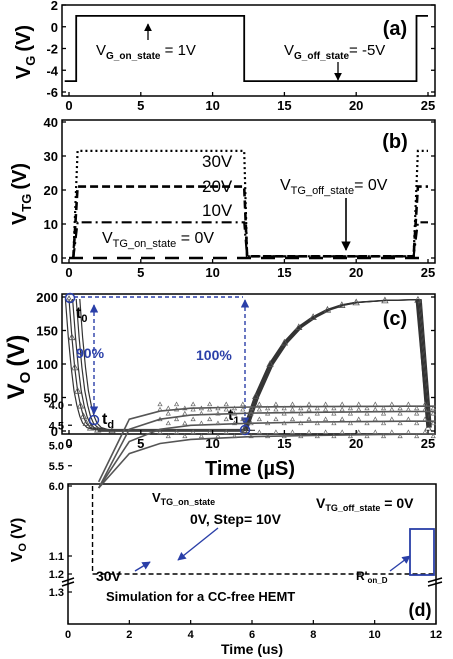 This screenshot has height=659, width=453. Describe the element at coordinates (56, 593) in the screenshot. I see `panel-d-ytick-l-label-2: 1.3` at that location.